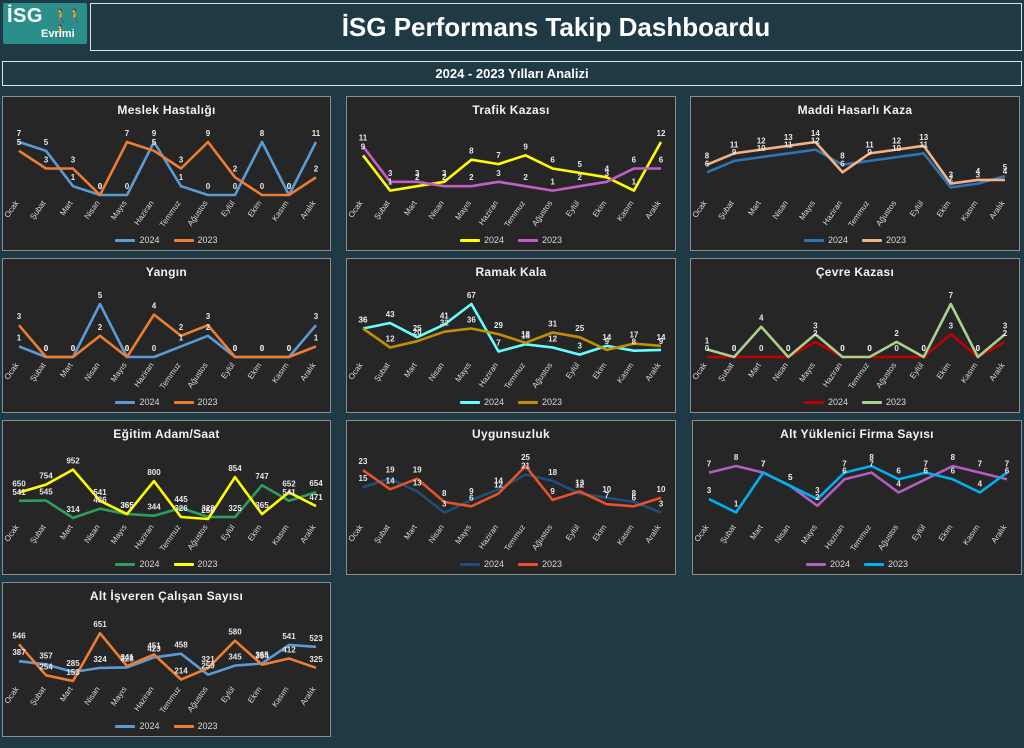 The image size is (1024, 748). I want to click on data-label: 3, so click(19, 316).